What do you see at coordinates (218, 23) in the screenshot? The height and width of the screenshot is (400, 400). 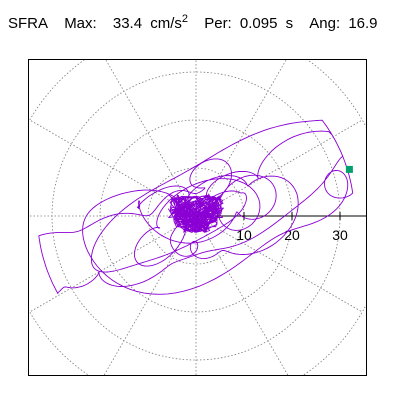 I see `per-label: Per:` at bounding box center [218, 23].